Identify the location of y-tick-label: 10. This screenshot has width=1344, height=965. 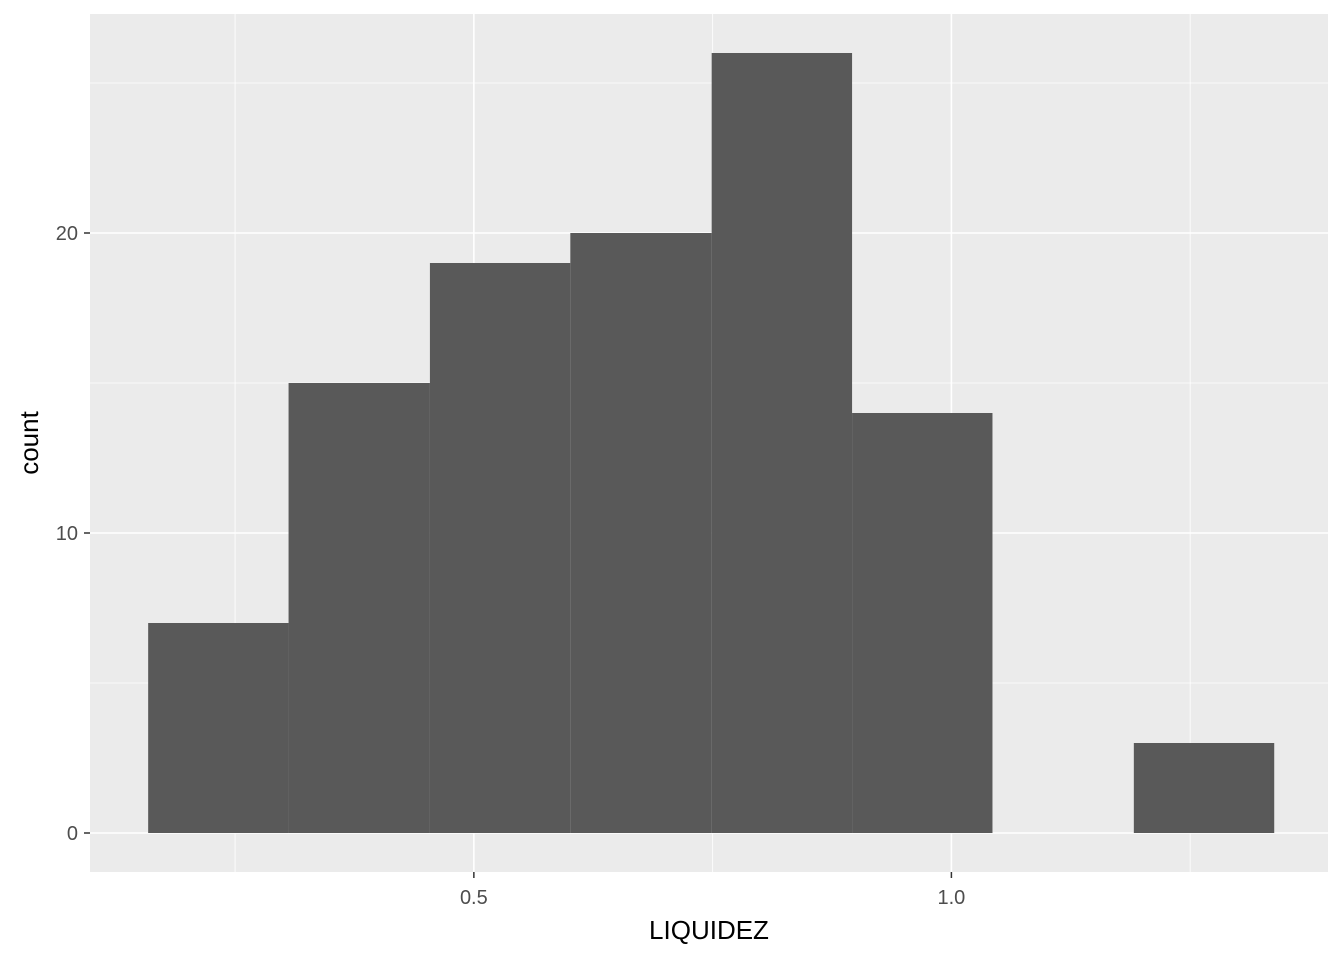
(67, 534).